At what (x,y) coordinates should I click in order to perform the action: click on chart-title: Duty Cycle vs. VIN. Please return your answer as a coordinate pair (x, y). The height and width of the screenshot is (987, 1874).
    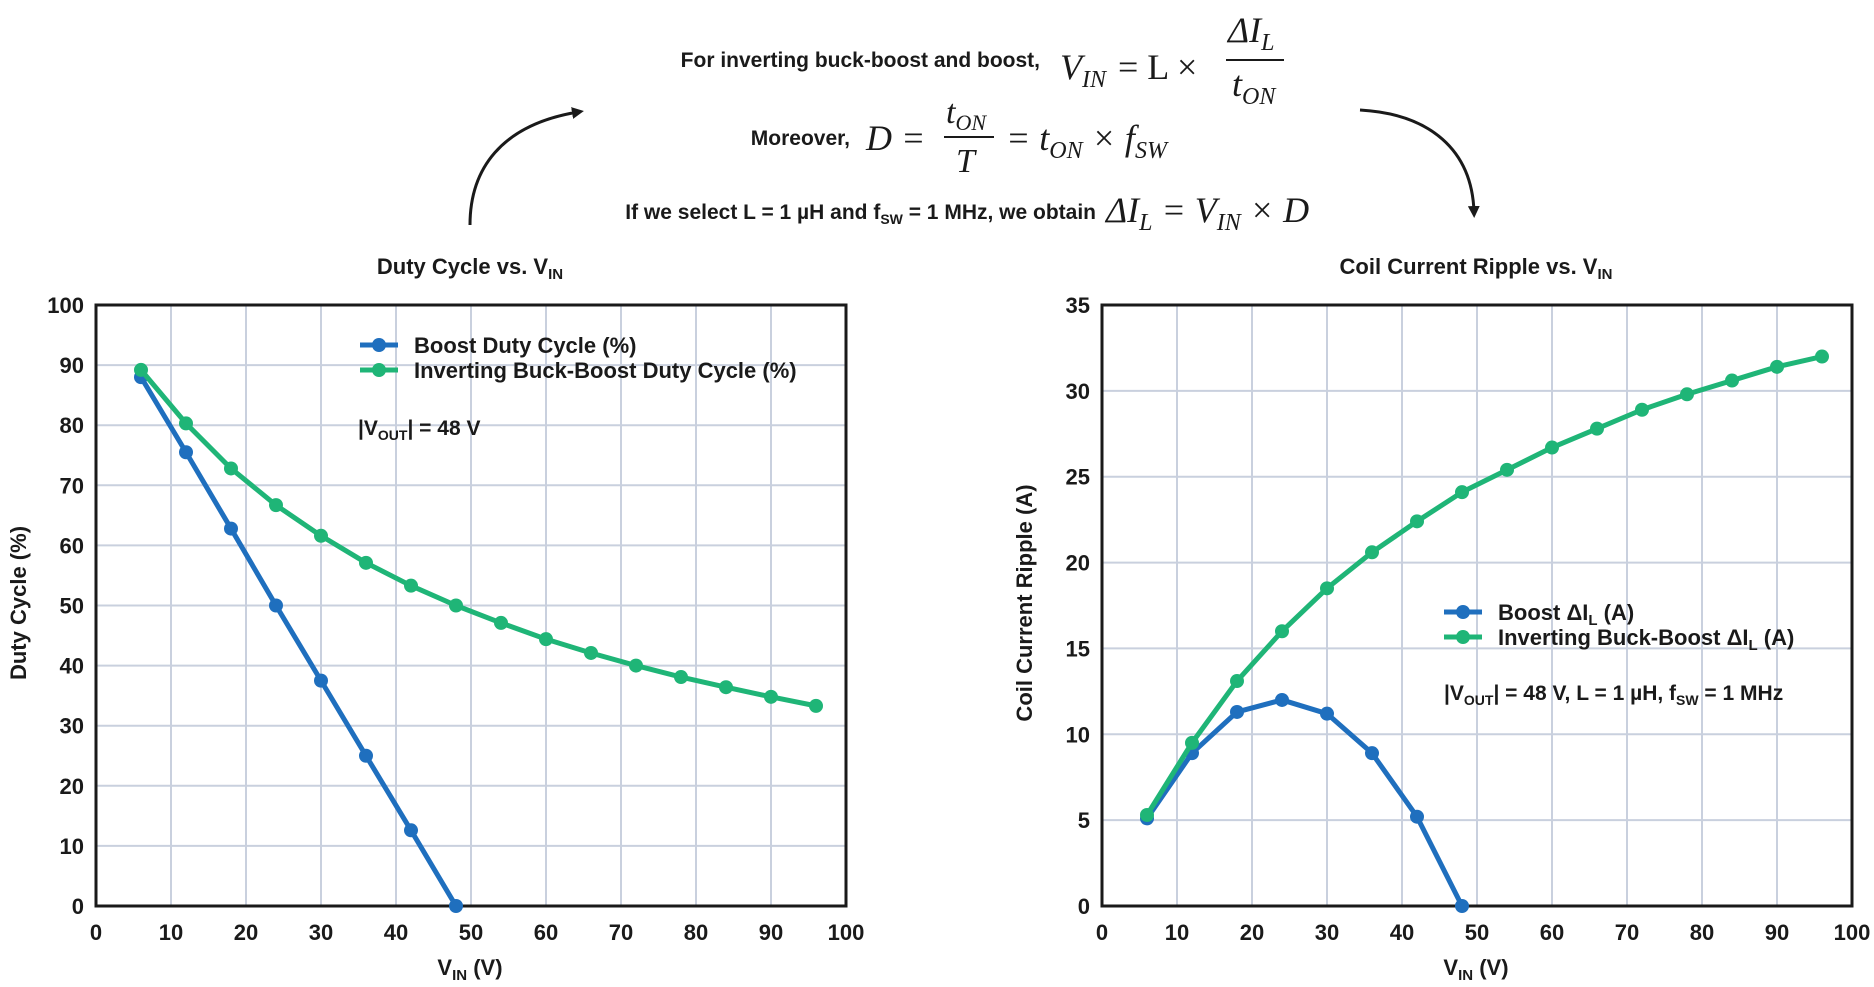
    Looking at the image, I should click on (470, 268).